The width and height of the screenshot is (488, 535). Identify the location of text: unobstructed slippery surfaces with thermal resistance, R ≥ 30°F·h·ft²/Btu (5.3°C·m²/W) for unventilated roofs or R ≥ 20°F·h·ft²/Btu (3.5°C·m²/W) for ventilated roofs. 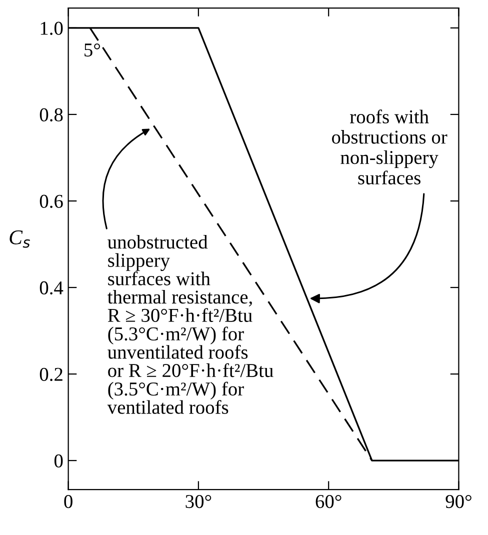
(190, 324).